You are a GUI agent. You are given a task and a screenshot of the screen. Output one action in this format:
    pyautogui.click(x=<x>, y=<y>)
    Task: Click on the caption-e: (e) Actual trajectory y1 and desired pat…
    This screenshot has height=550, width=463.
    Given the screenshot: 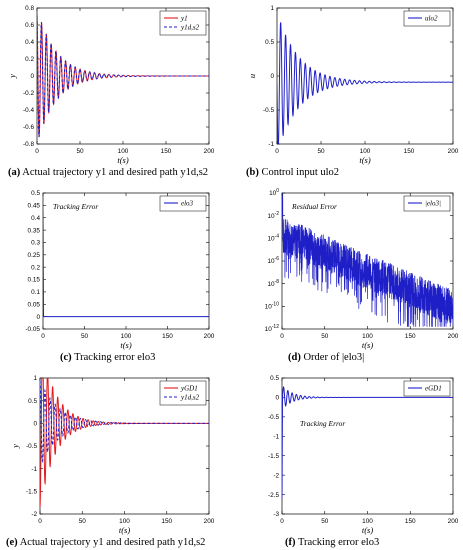 What is the action you would take?
    pyautogui.click(x=105, y=542)
    